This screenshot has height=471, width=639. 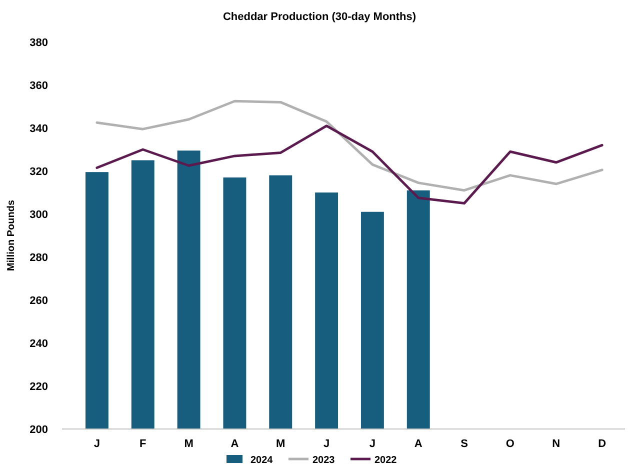 I want to click on legend-label: 2022, so click(x=386, y=460).